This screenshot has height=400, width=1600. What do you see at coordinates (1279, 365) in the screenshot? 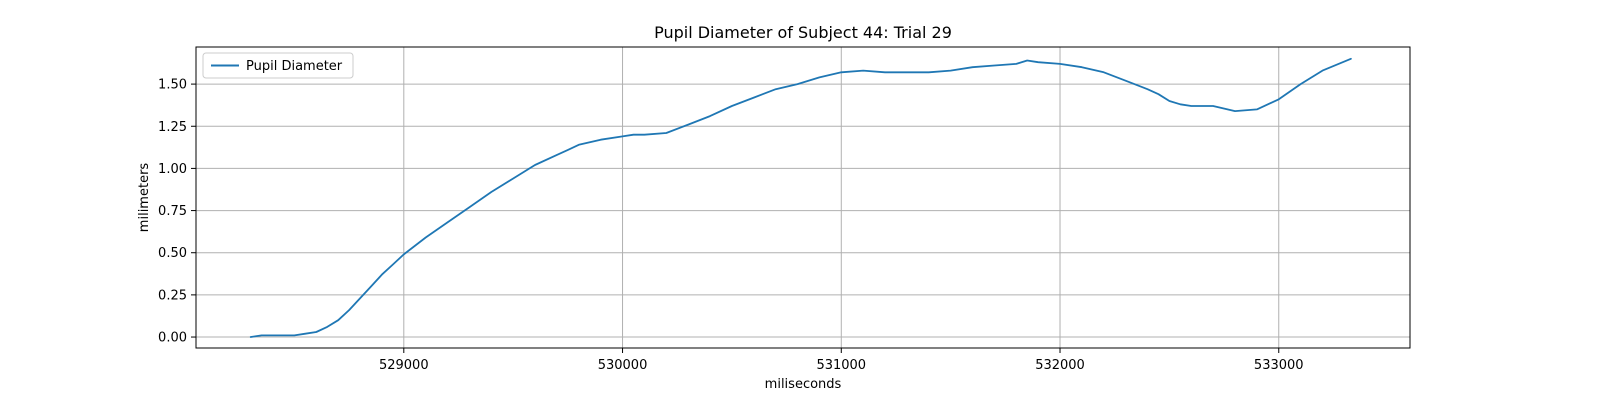
I see `x-tick-label: 533000` at bounding box center [1279, 365].